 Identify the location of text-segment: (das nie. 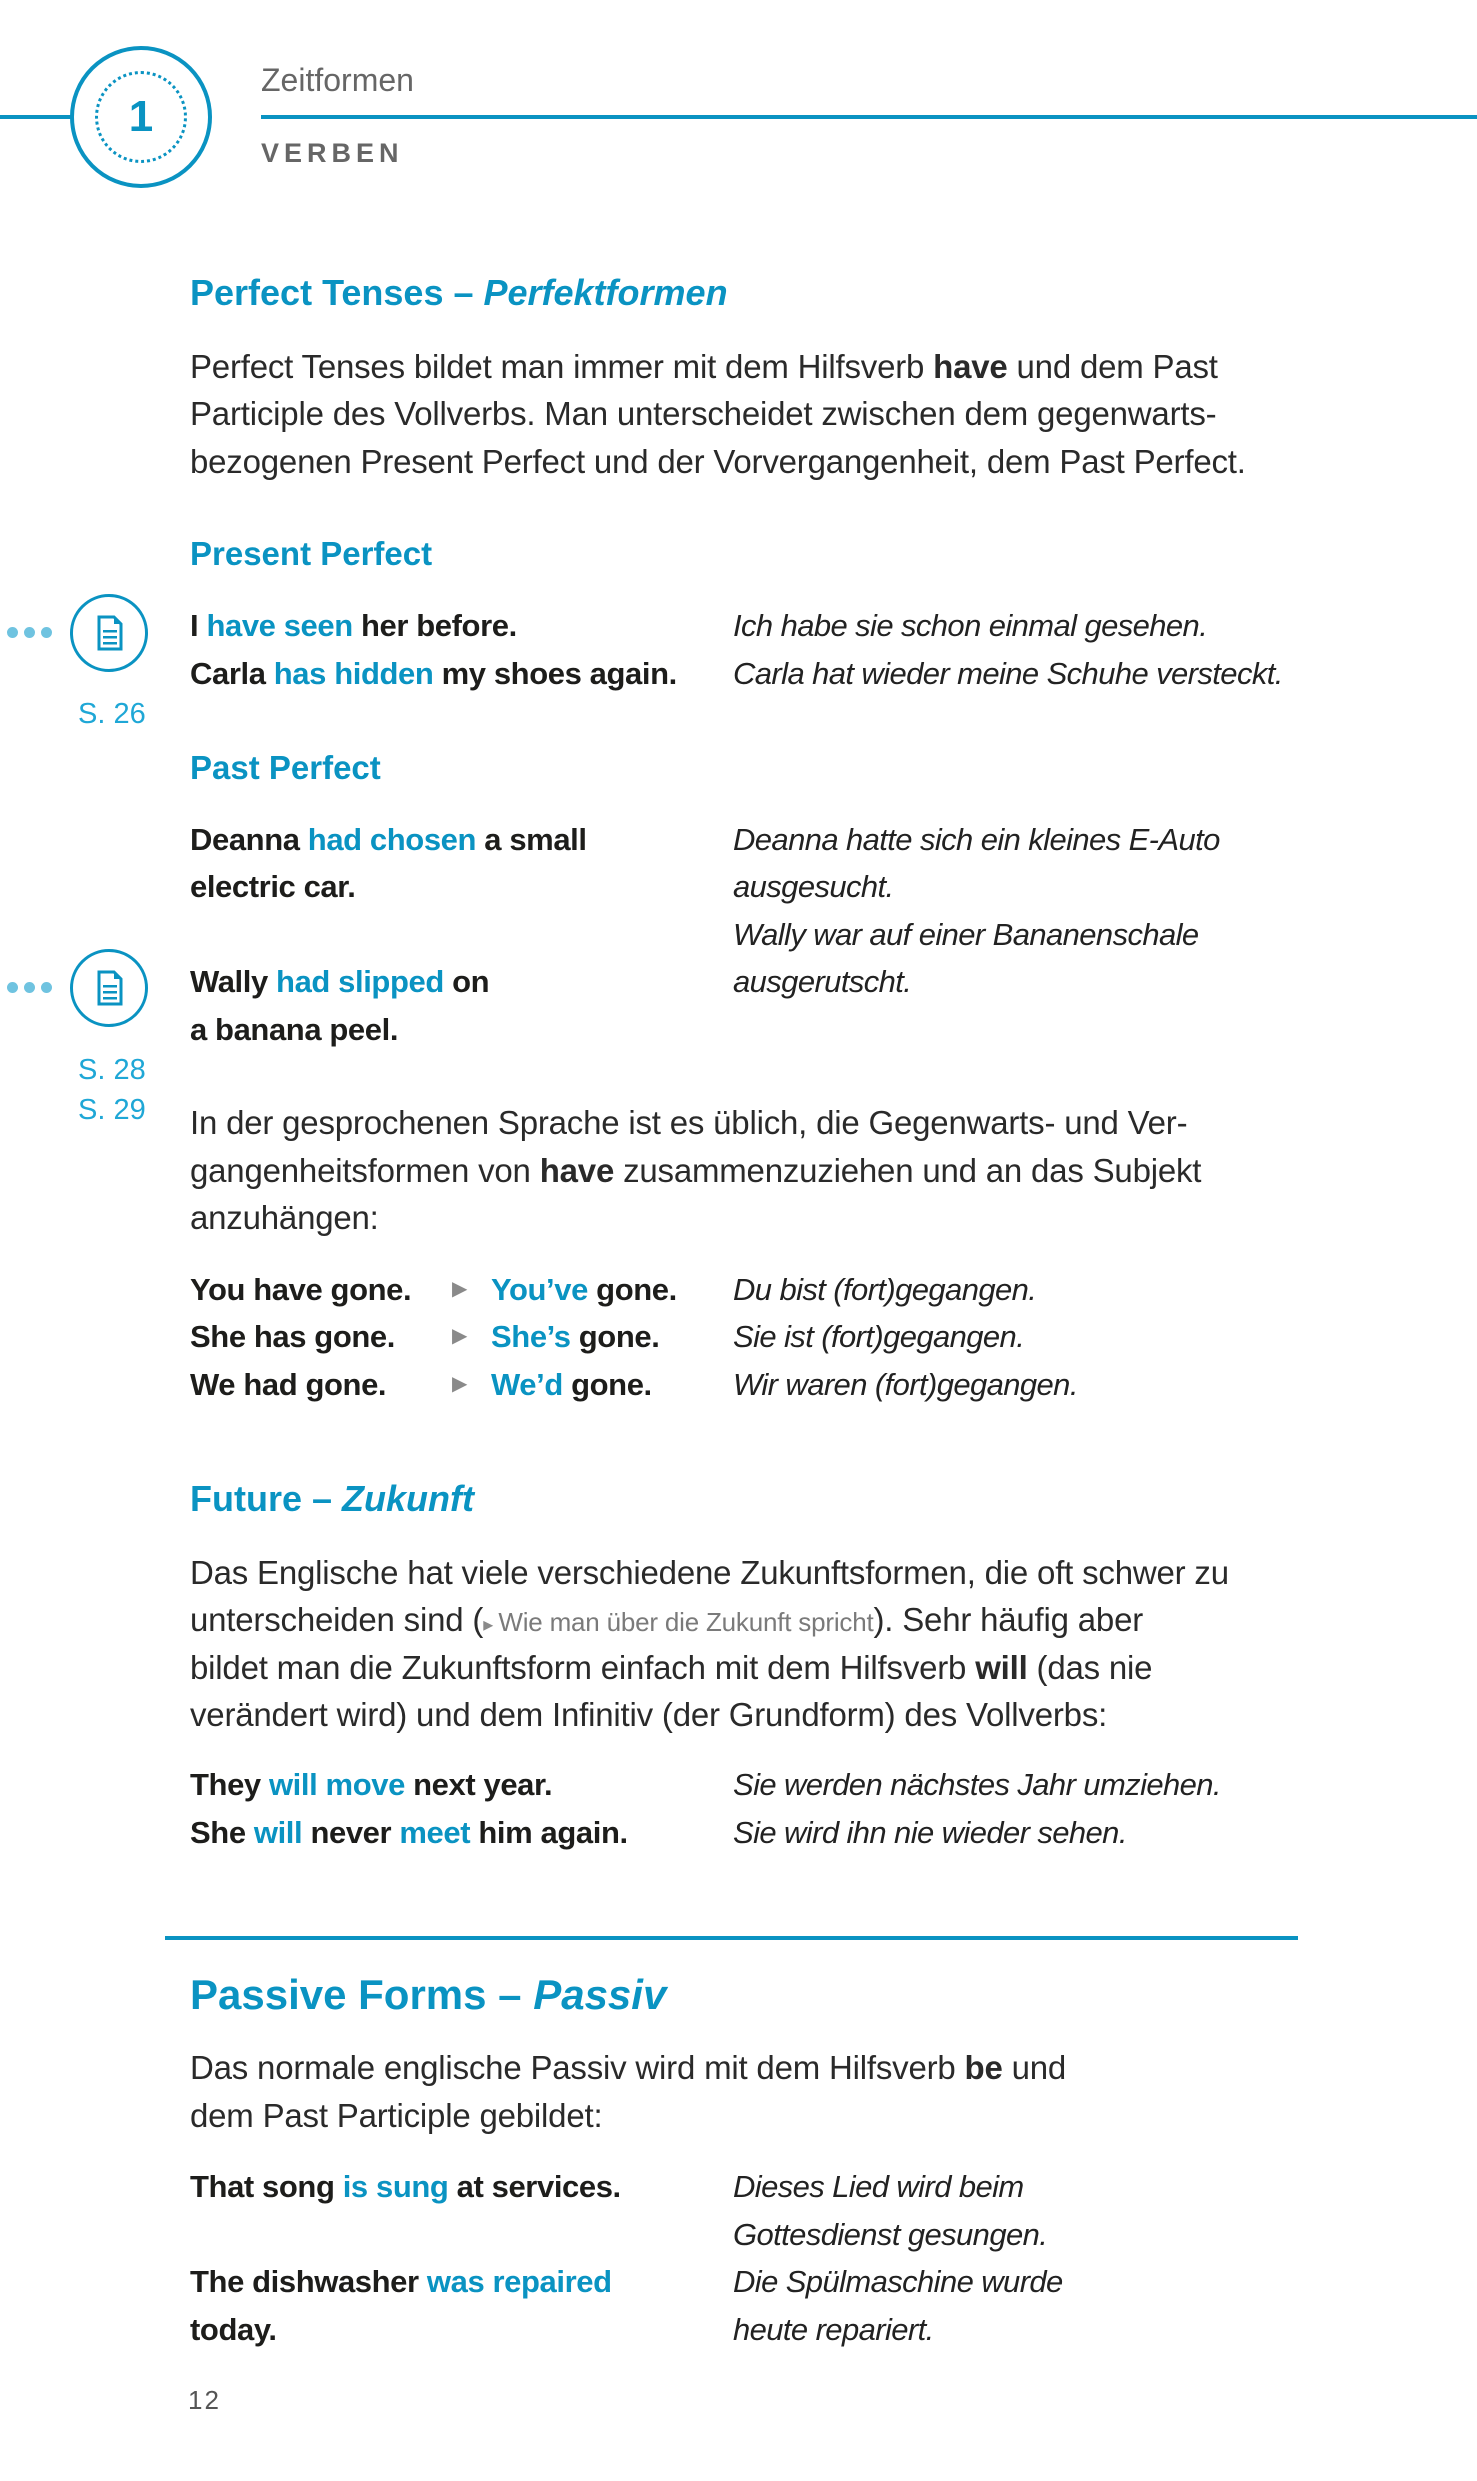
(1090, 1667).